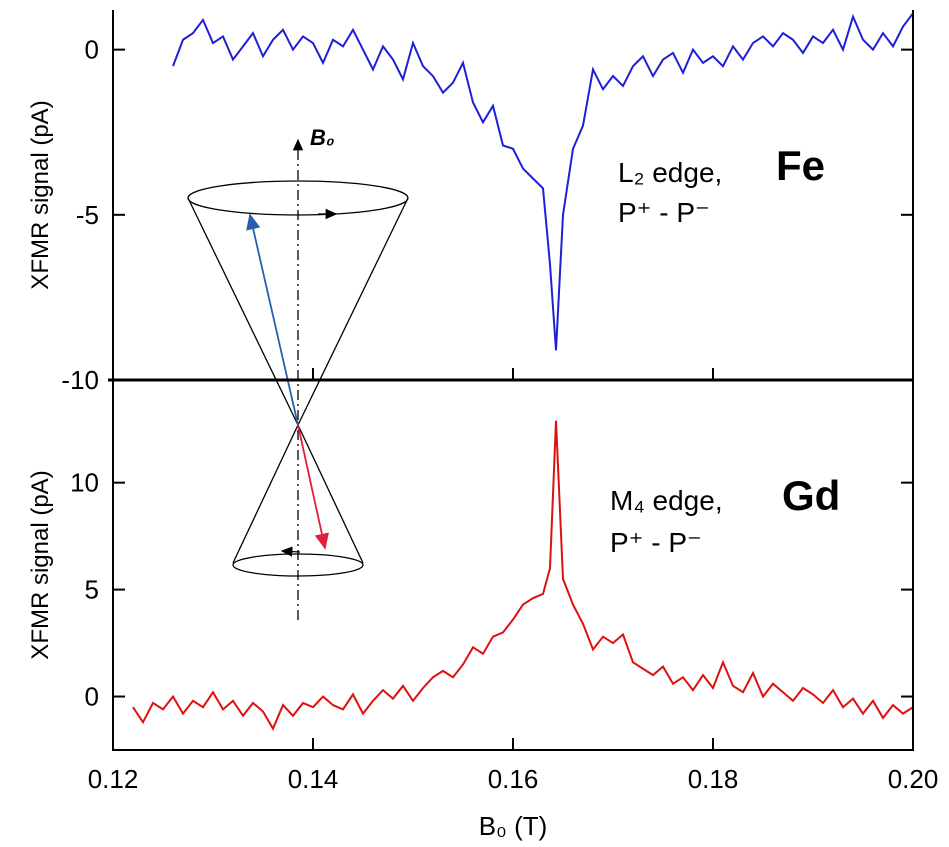 Image resolution: width=949 pixels, height=847 pixels. I want to click on y-tick-label: 5, so click(92, 590).